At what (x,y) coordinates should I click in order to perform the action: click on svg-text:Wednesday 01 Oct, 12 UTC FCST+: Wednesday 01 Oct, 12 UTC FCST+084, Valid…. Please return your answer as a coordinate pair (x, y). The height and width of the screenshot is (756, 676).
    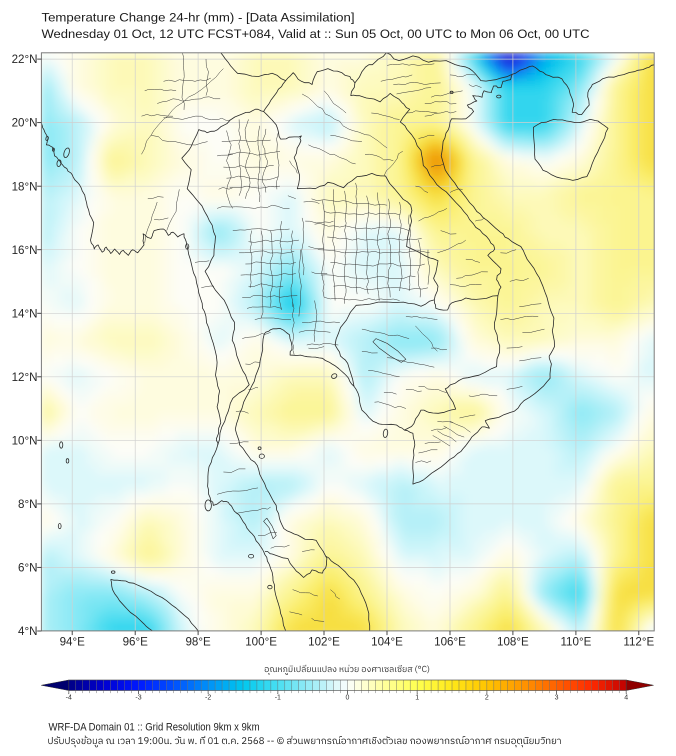
    Looking at the image, I should click on (316, 34).